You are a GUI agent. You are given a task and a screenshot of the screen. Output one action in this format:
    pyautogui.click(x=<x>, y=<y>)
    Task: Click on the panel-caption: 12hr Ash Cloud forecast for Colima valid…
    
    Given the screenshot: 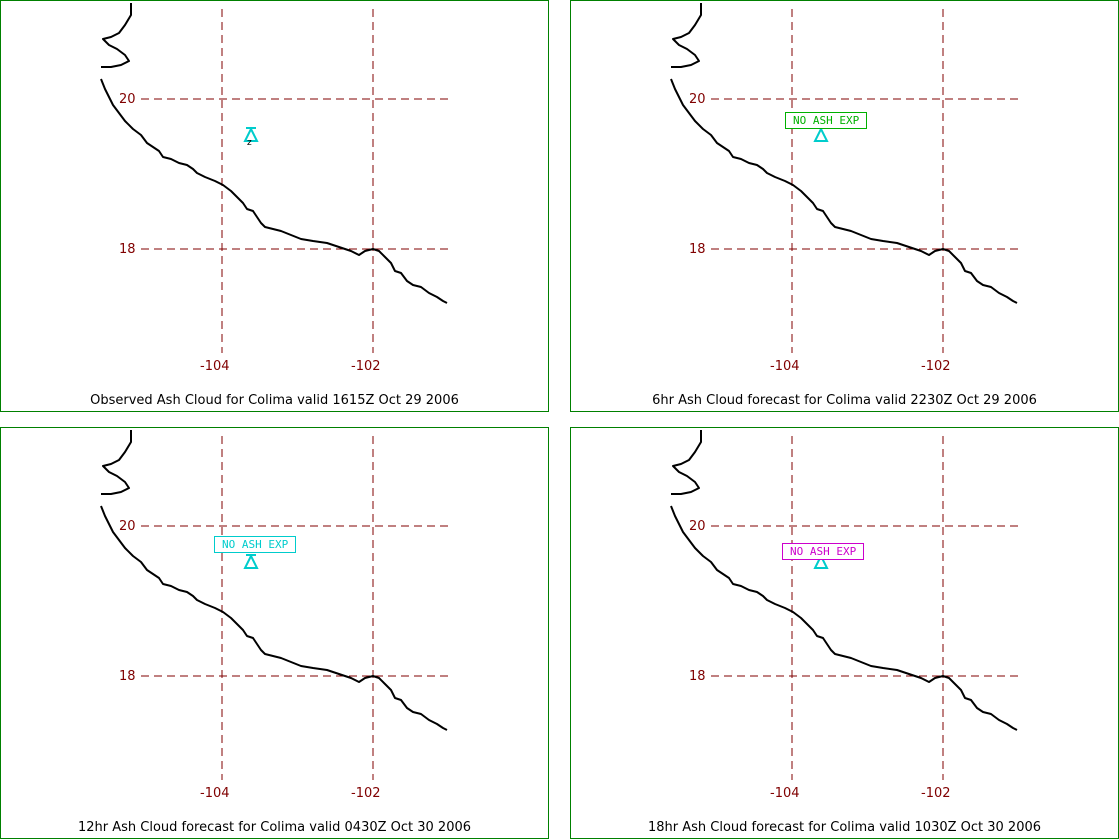 What is the action you would take?
    pyautogui.click(x=274, y=827)
    